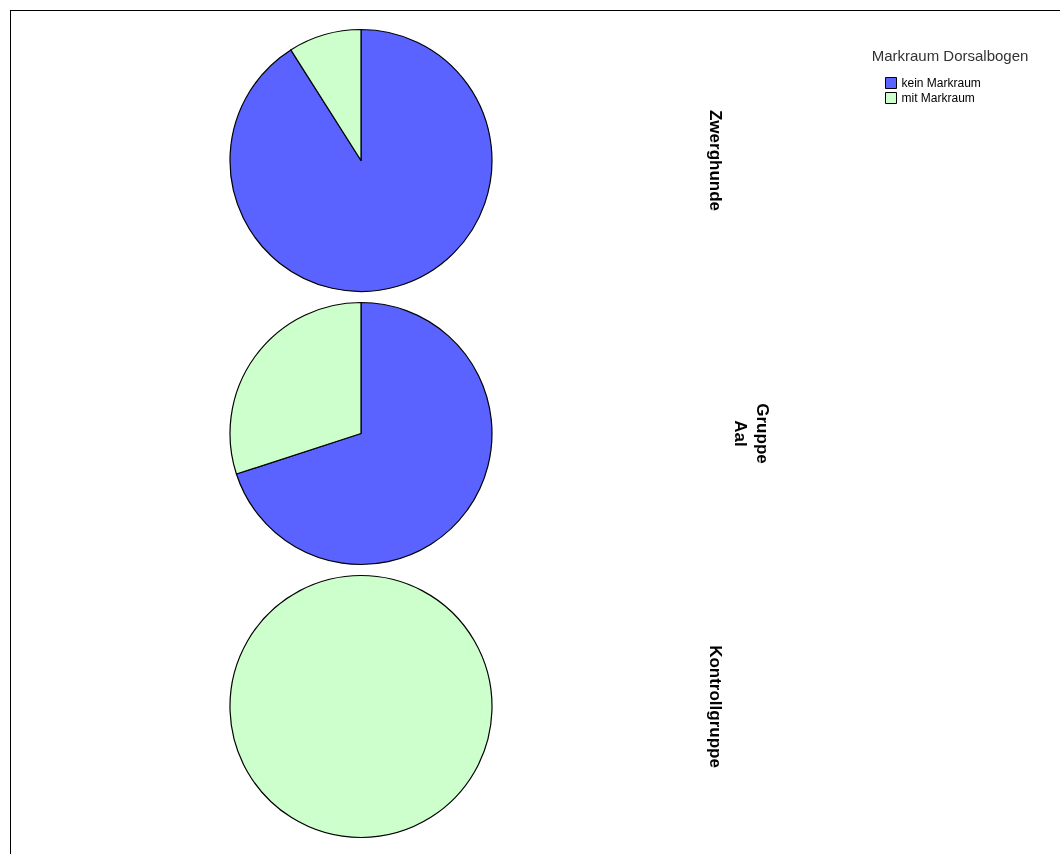 This screenshot has height=854, width=1060. What do you see at coordinates (740, 433) in the screenshot?
I see `slice-label: Aal` at bounding box center [740, 433].